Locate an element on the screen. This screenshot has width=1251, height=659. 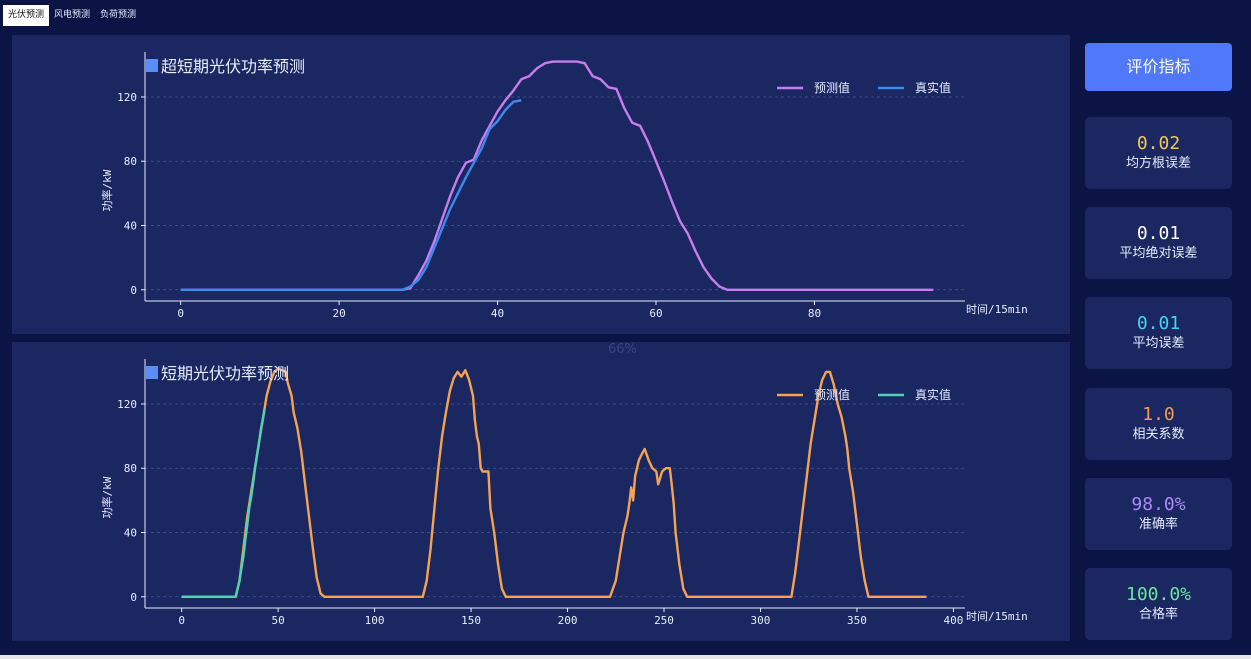
x-tick-label: 250 is located at coordinates (664, 620).